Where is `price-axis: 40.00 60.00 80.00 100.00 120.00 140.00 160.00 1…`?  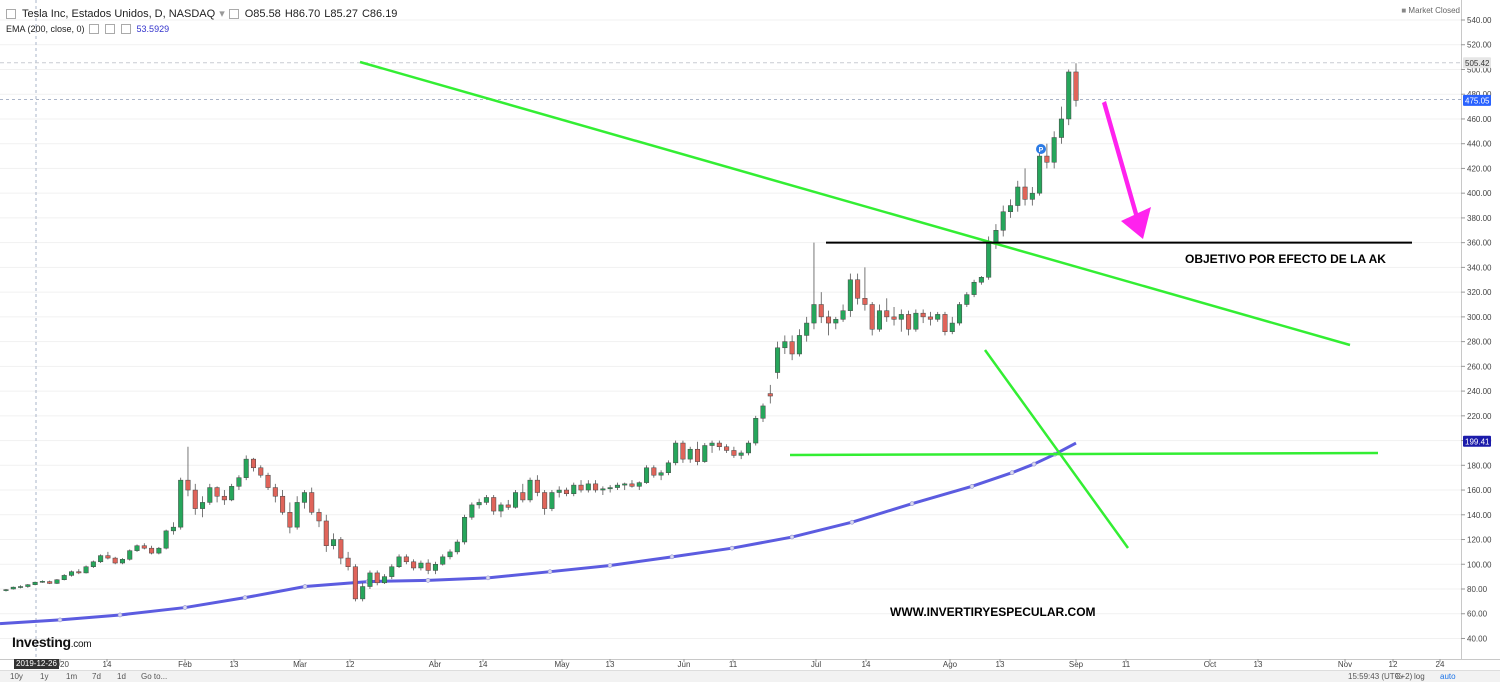
price-axis: 40.00 60.00 80.00 100.00 120.00 140.00 160.00 1… is located at coordinates (1480, 335).